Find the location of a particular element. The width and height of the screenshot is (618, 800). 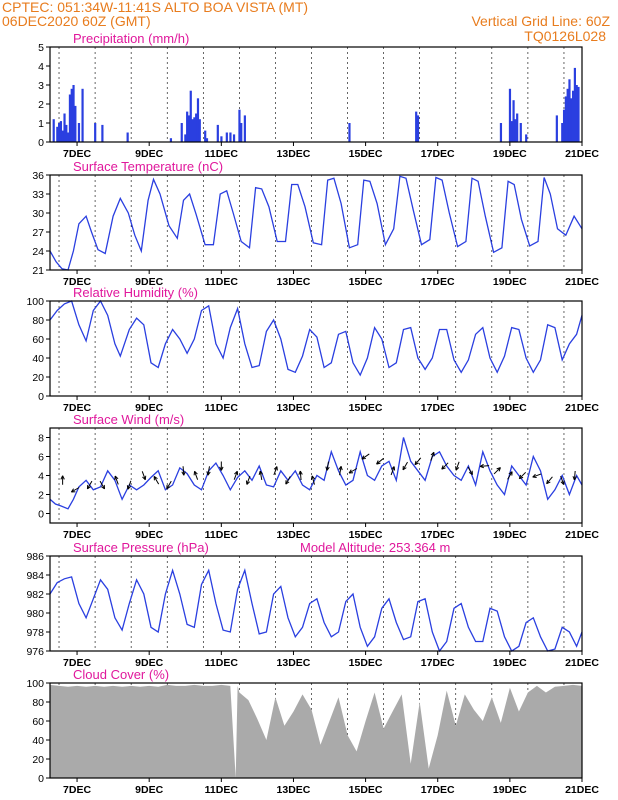

x-tick-label: 17DEC is located at coordinates (438, 154).